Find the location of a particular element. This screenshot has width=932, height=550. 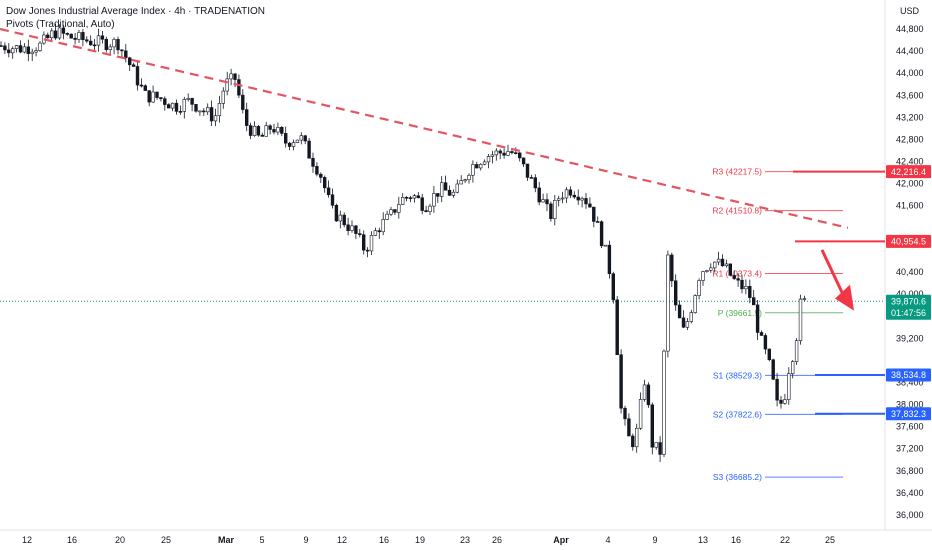

pivot-label-s1: S1 (38529.3) is located at coordinates (737, 375).